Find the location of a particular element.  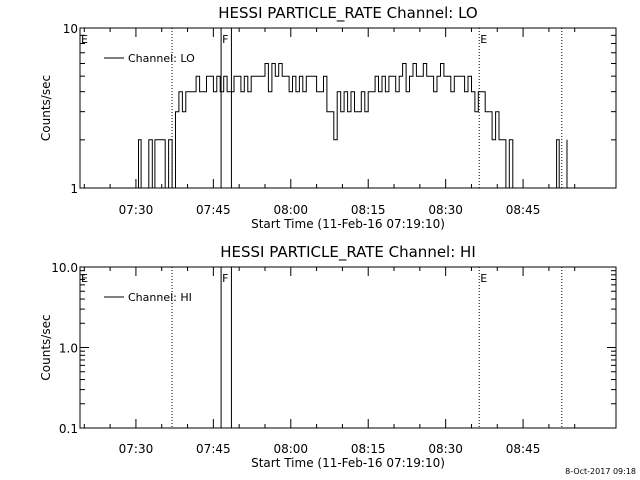

y-tick-label: 10 is located at coordinates (70, 29).